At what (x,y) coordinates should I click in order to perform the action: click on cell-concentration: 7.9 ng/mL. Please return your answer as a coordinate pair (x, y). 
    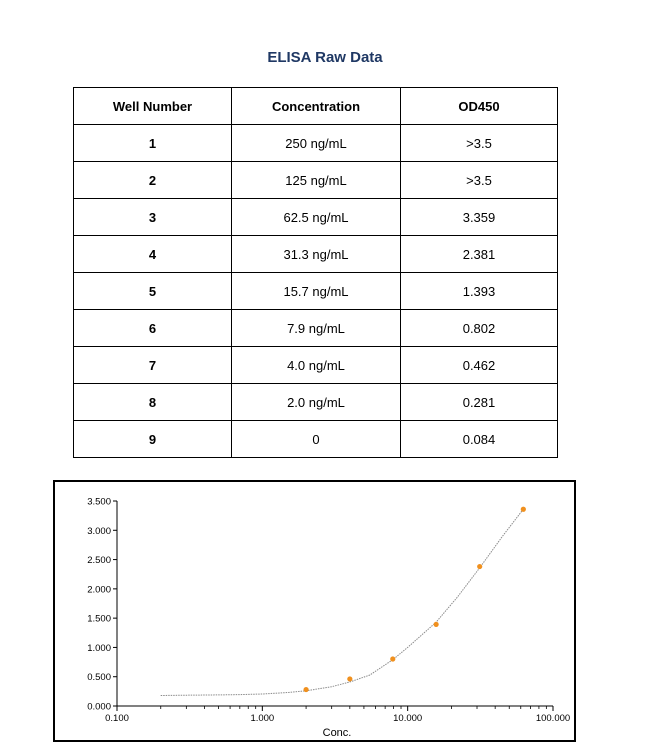
    Looking at the image, I should click on (316, 328).